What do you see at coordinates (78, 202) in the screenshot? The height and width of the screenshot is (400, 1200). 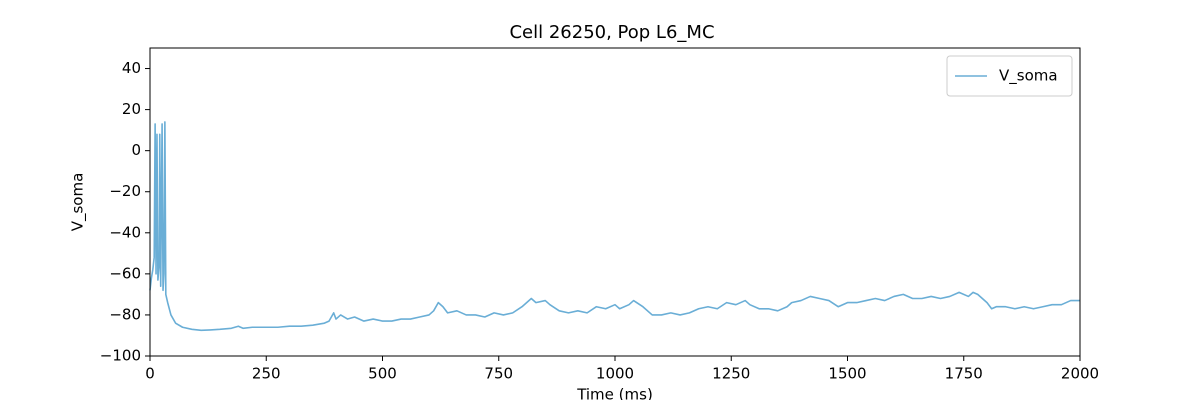 I see `y-axis-label: V_soma` at bounding box center [78, 202].